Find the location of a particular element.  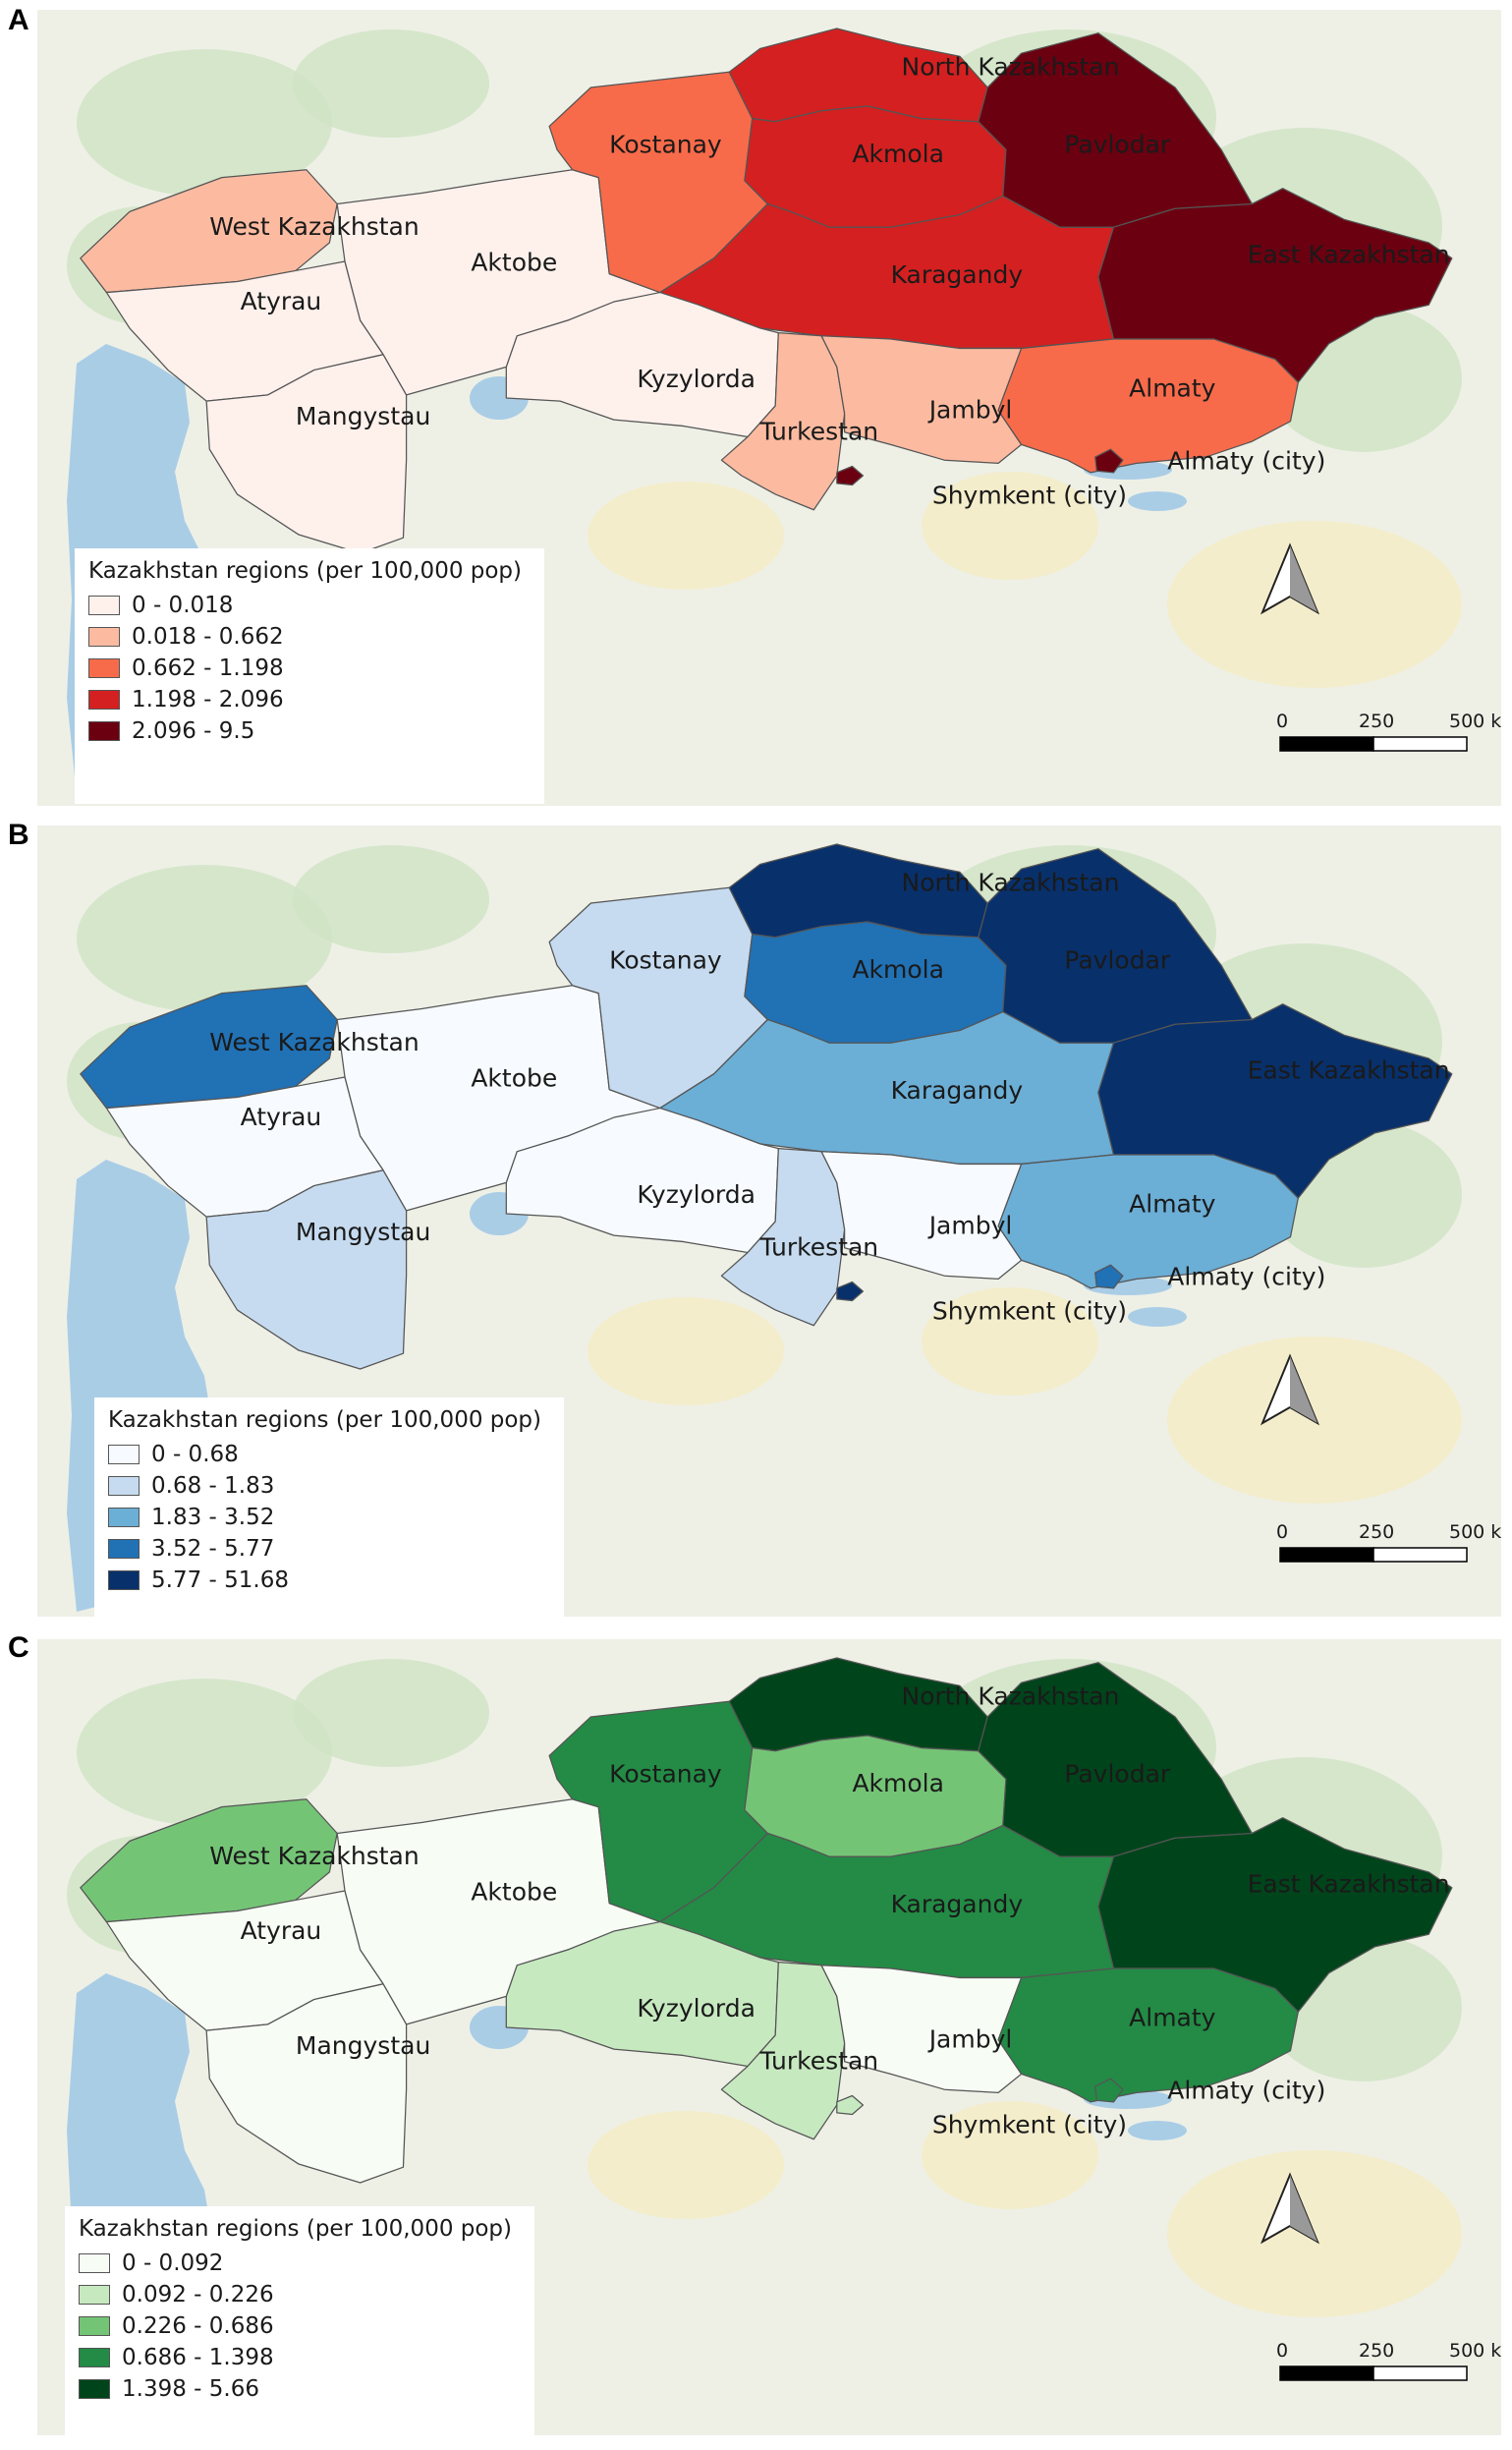

panel-letter: A is located at coordinates (18, 20).